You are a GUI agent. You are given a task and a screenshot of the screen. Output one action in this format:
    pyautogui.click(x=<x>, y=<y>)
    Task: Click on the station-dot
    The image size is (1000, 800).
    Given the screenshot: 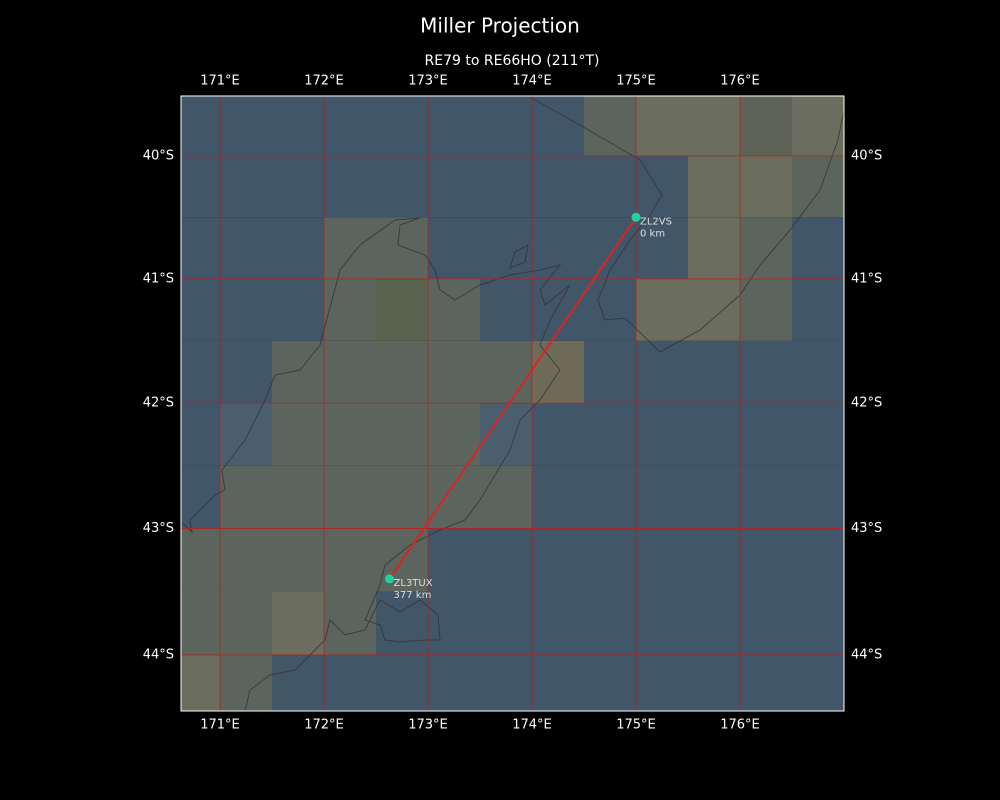 What is the action you would take?
    pyautogui.click(x=636, y=217)
    